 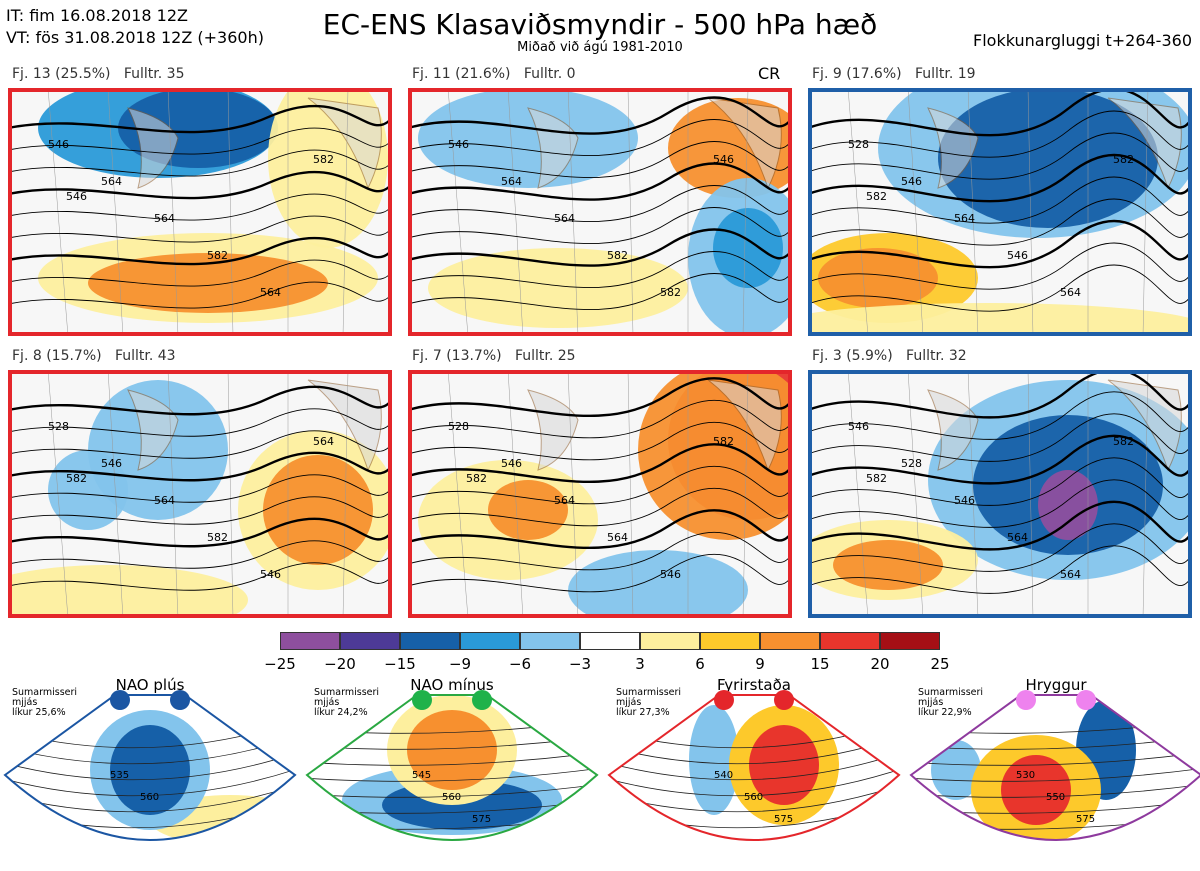 I want to click on cluster-map: 528 546 564 564 546 582 582, so click(x=600, y=494).